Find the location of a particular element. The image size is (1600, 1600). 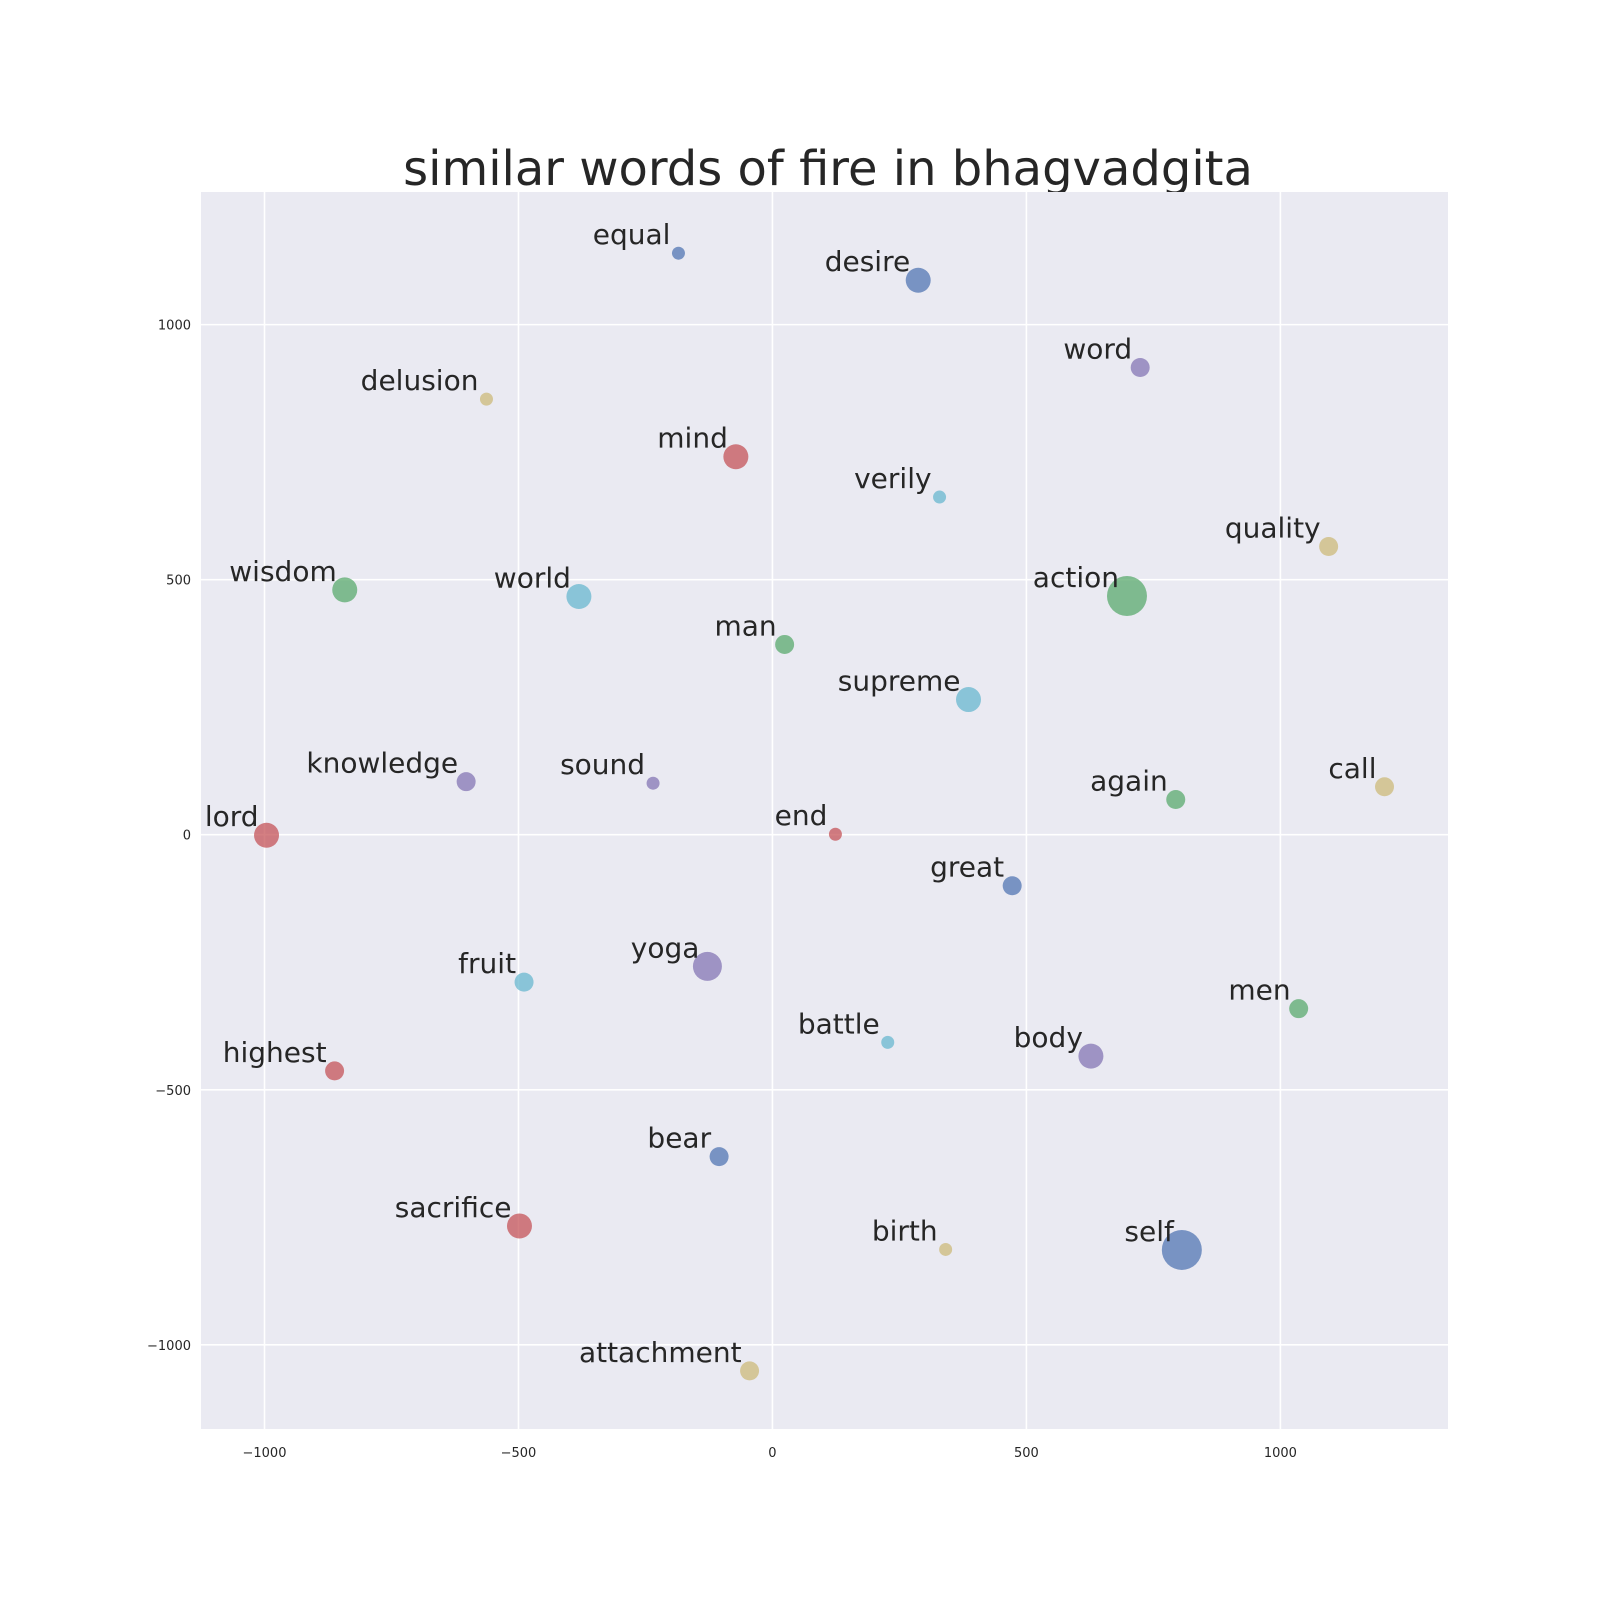

point-men is located at coordinates (1299, 1009).